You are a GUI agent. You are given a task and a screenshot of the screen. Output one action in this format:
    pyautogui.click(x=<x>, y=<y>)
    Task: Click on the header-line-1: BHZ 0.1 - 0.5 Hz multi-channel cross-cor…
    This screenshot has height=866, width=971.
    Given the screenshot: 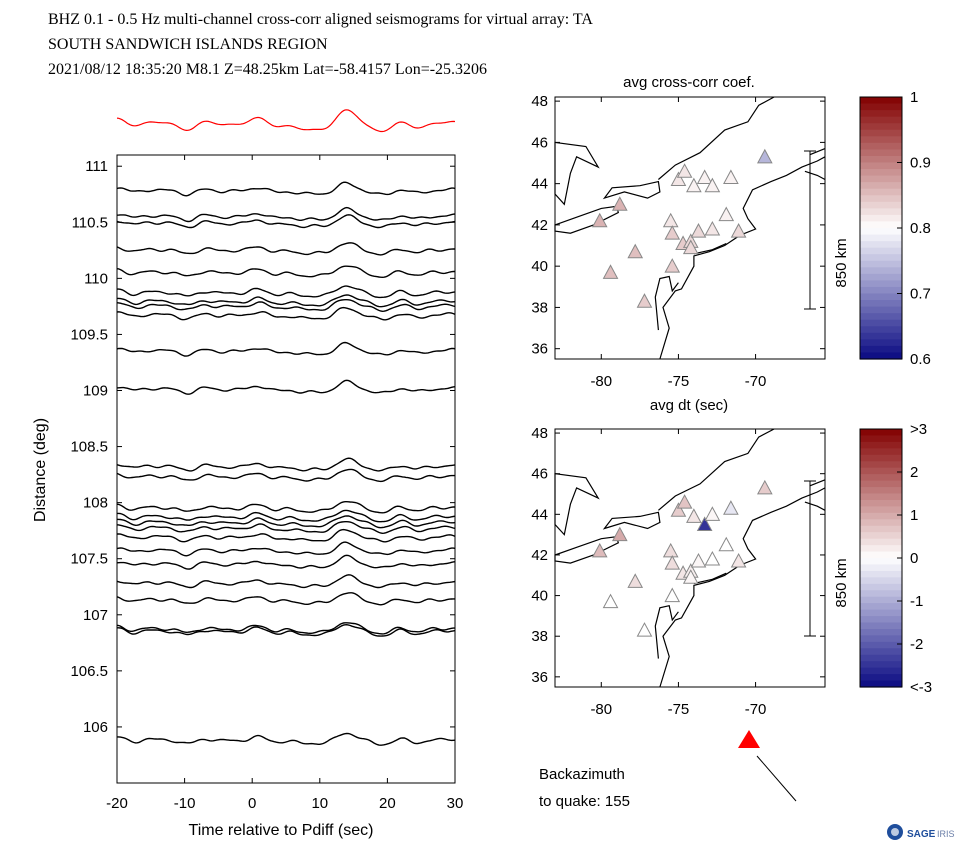 What is the action you would take?
    pyautogui.click(x=320, y=19)
    